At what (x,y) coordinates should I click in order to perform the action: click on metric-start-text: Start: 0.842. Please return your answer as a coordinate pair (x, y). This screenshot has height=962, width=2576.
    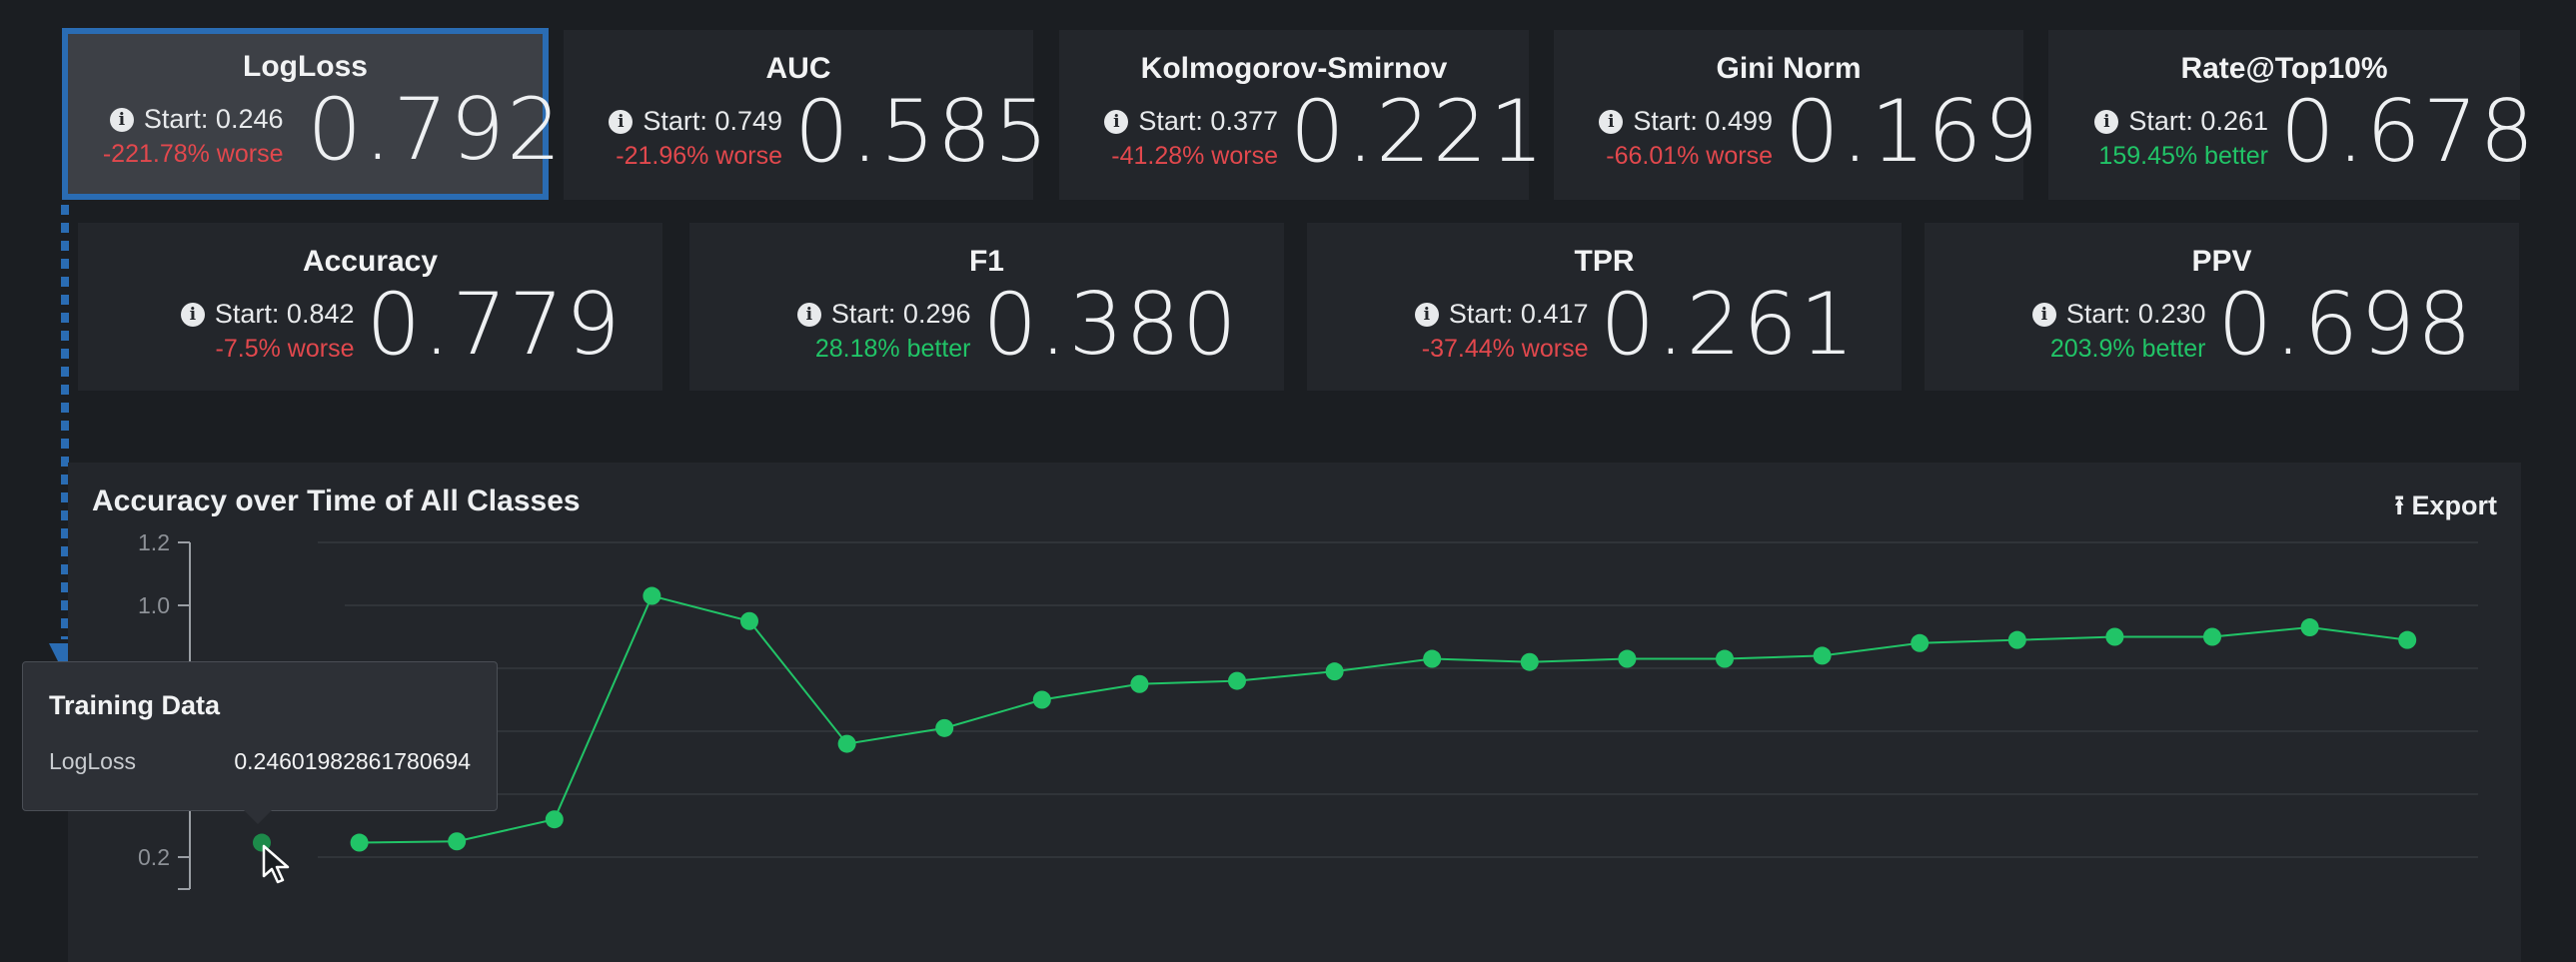
    Looking at the image, I should click on (284, 314).